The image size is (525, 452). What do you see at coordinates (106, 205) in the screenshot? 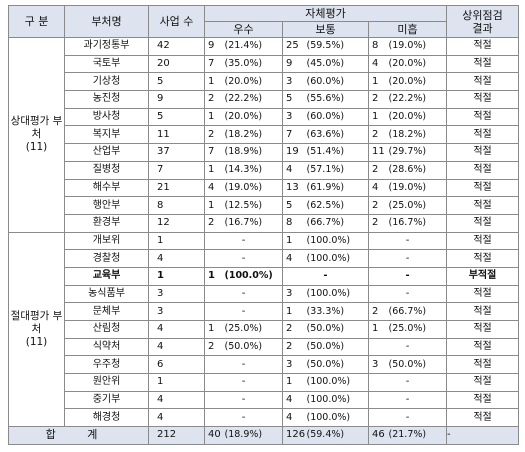
I see `dept-name: 행안부` at bounding box center [106, 205].